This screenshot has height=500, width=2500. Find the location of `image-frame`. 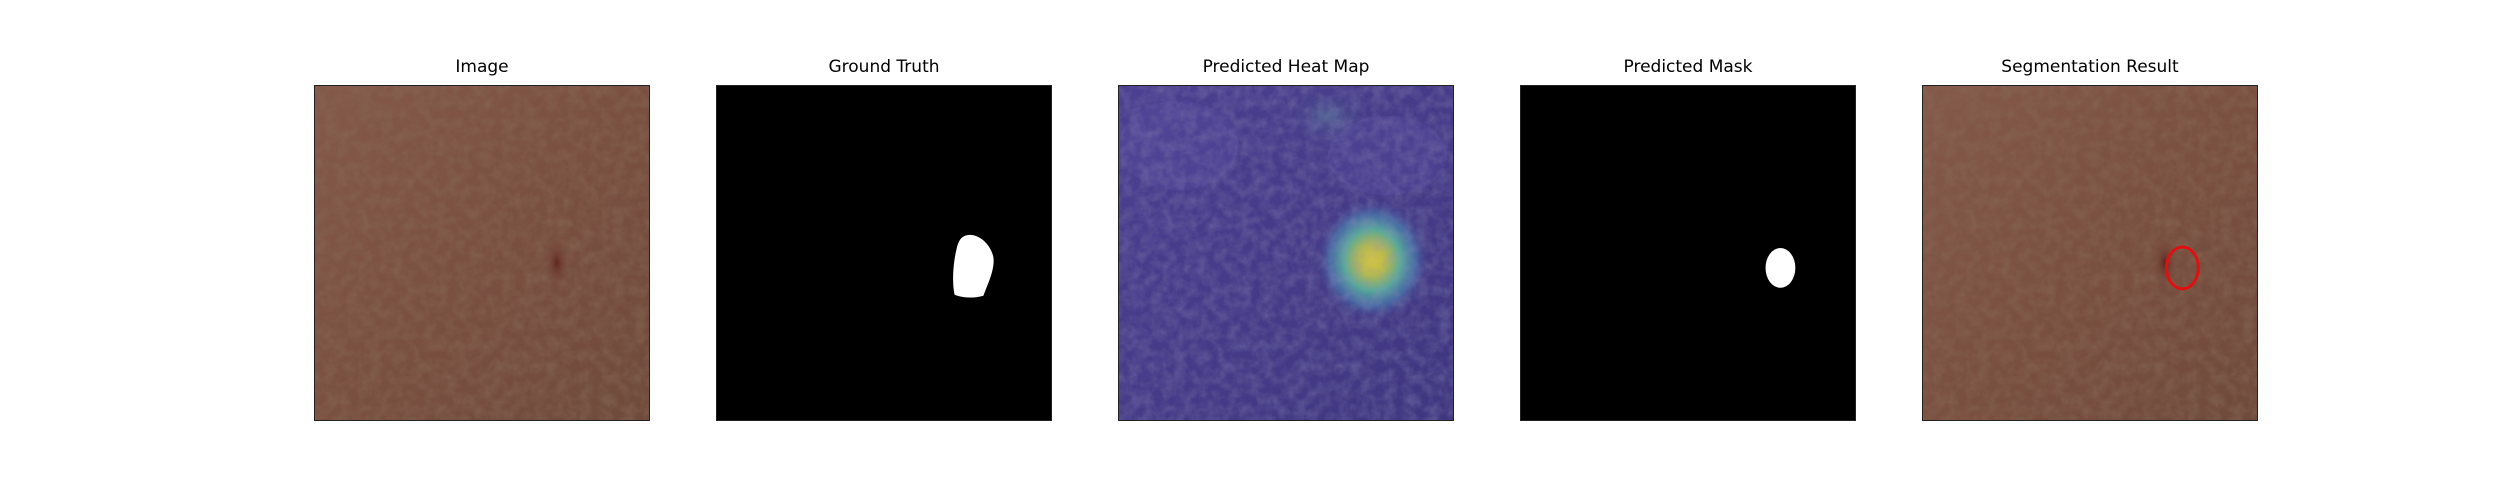

image-frame is located at coordinates (482, 253).